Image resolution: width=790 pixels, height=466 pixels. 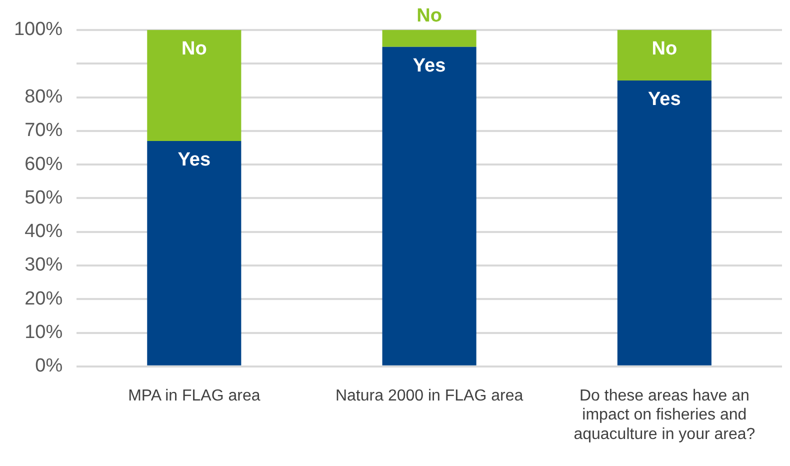 I want to click on y-tick-label: 0%, so click(x=49, y=366).